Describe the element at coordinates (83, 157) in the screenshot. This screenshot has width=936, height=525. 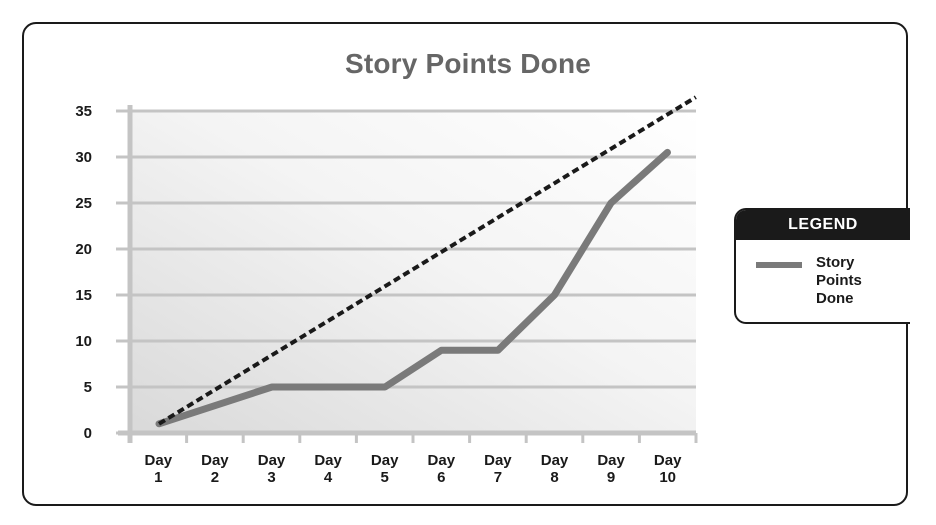
I see `y-tick-label-30: 30` at that location.